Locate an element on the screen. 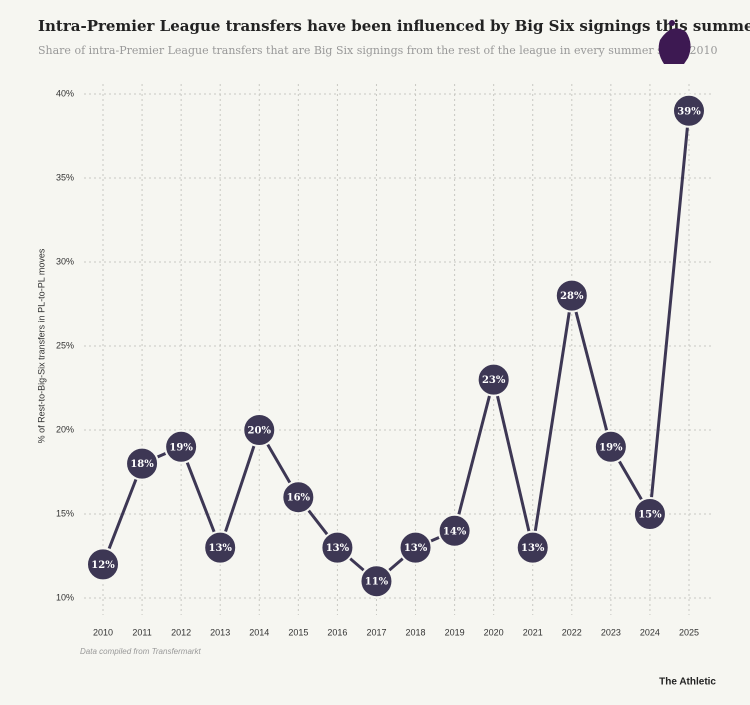 The width and height of the screenshot is (750, 705). y-tick-label: 30% is located at coordinates (65, 261).